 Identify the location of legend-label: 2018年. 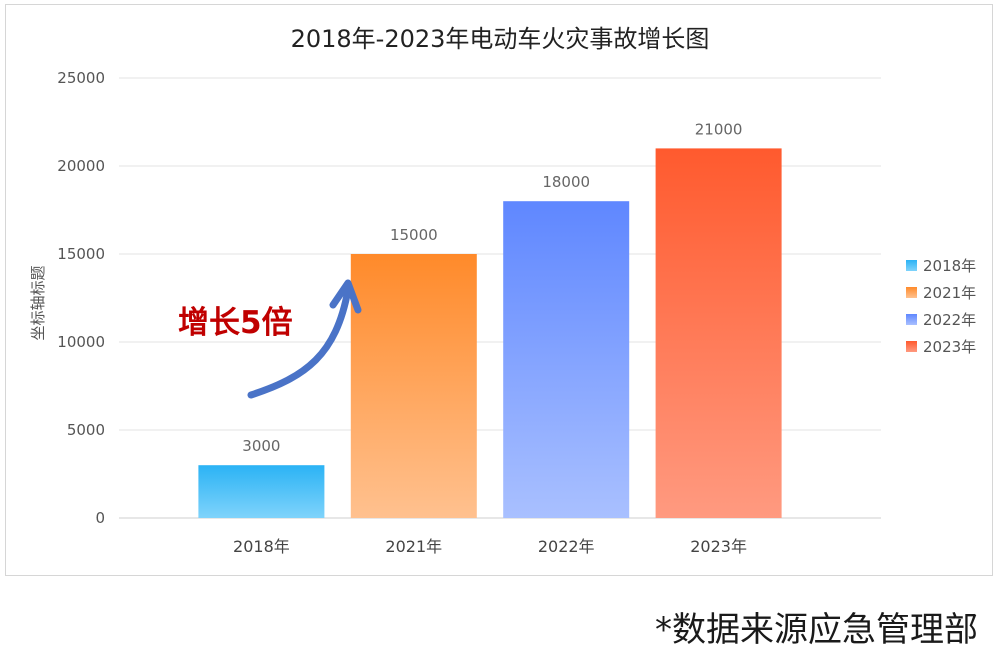
(949, 266).